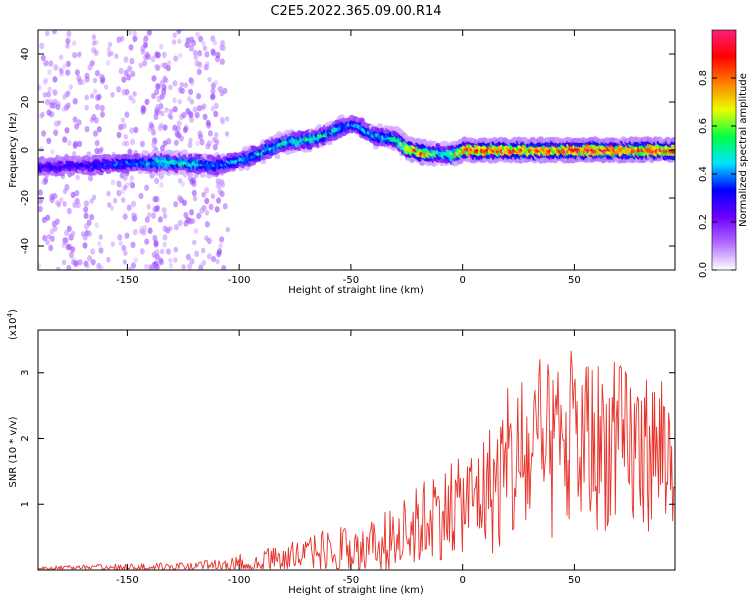 The height and width of the screenshot is (604, 750). What do you see at coordinates (25, 373) in the screenshot?
I see `snr-ytick-label: 3` at bounding box center [25, 373].